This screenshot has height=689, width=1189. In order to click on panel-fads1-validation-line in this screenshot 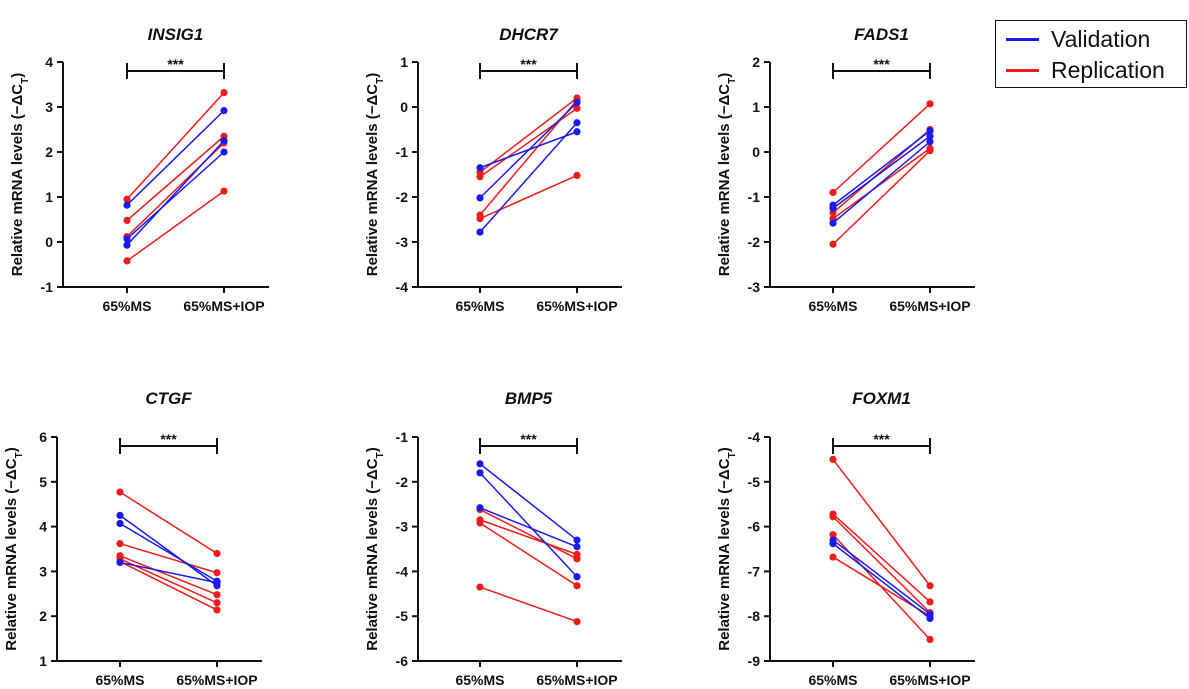, I will do `click(881, 182)`.